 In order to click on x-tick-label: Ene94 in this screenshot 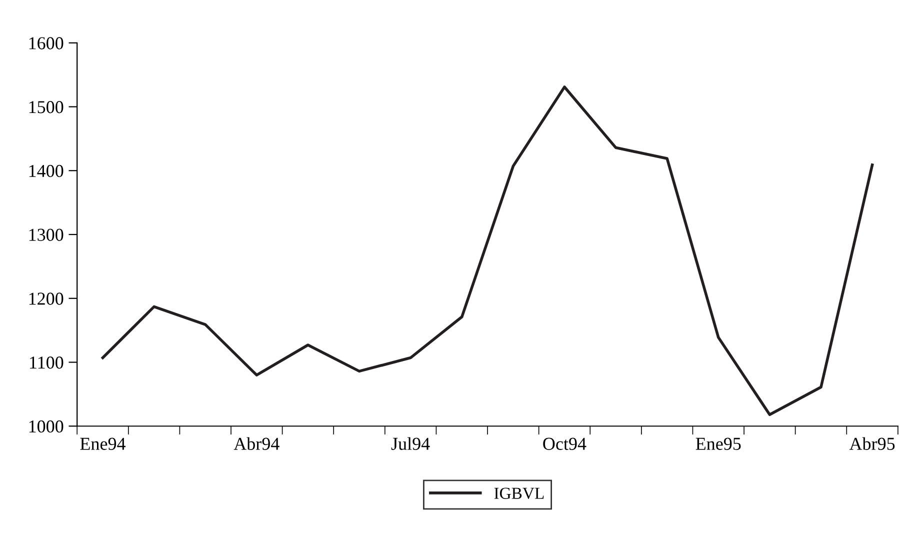, I will do `click(103, 444)`.